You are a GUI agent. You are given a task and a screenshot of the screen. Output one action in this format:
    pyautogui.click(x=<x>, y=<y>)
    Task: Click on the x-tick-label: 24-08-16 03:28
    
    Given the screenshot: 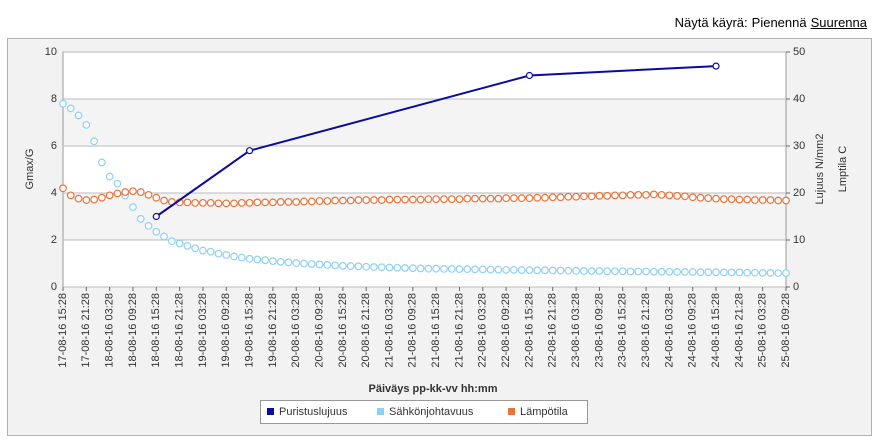 What is the action you would take?
    pyautogui.click(x=669, y=330)
    